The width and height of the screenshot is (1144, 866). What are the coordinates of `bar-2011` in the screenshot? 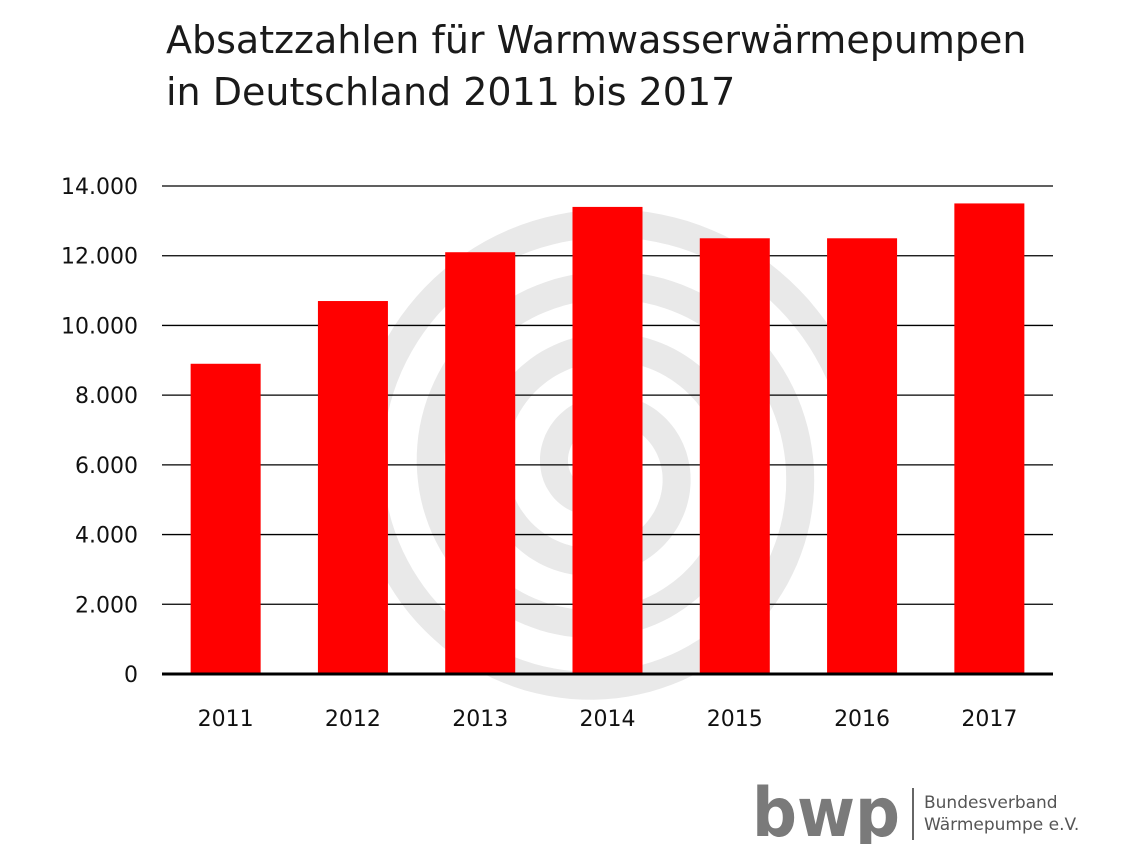 It's located at (225, 518).